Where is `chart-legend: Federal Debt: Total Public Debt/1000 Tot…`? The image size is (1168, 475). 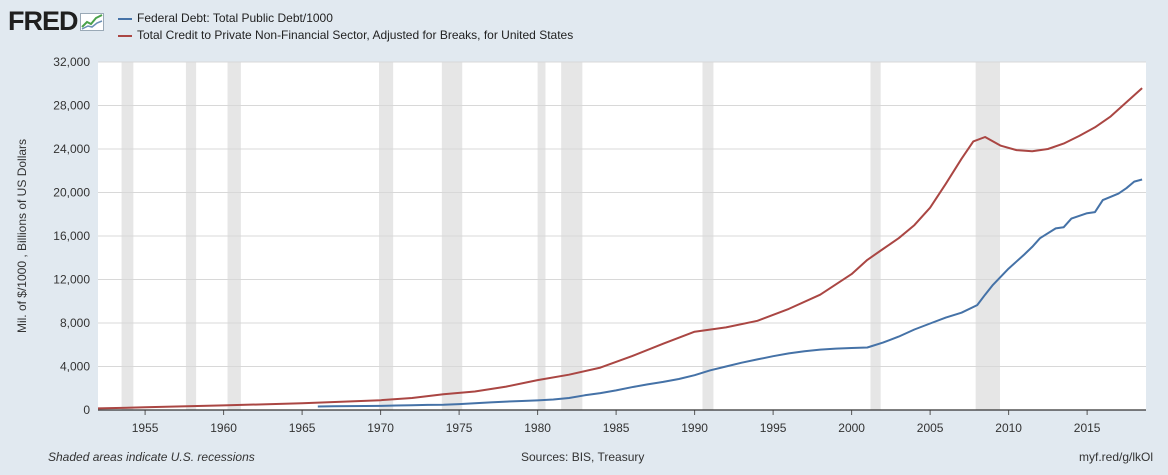
chart-legend: Federal Debt: Total Public Debt/1000 Tot… is located at coordinates (345, 27).